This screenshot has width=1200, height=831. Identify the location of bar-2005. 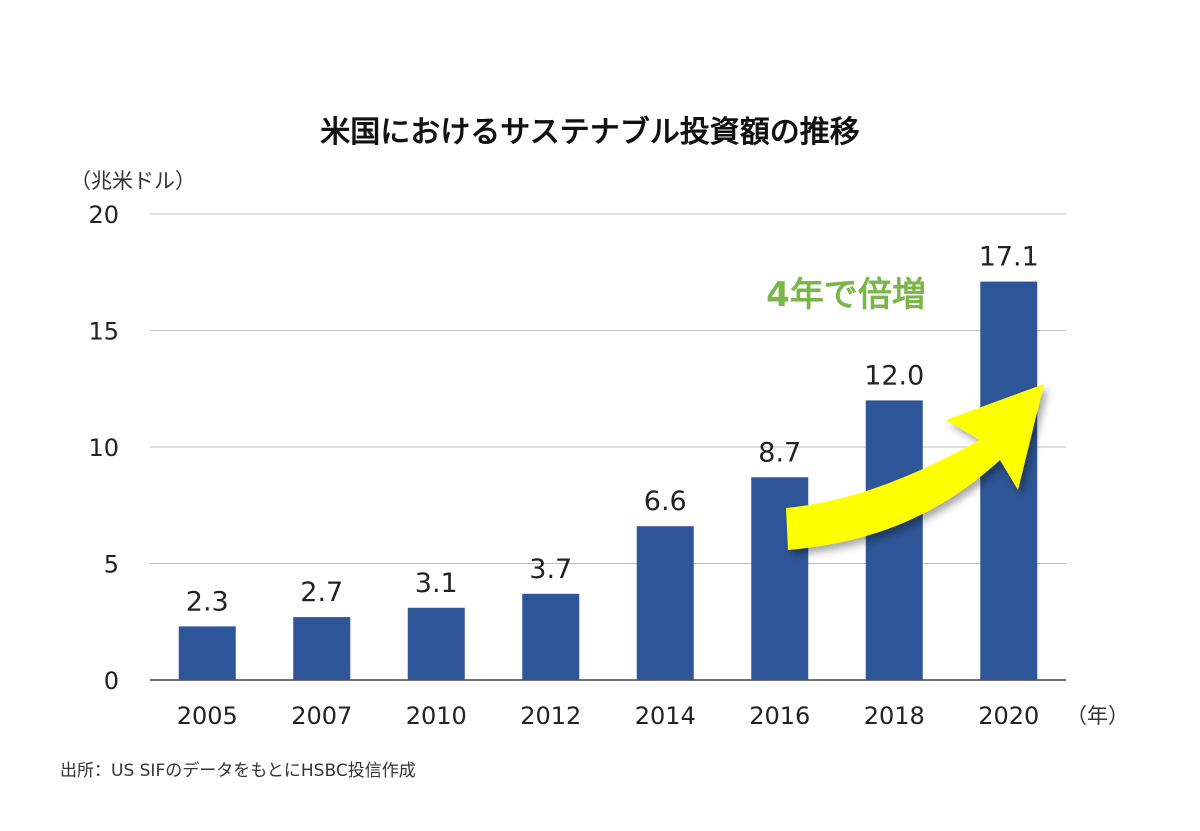
(207, 653).